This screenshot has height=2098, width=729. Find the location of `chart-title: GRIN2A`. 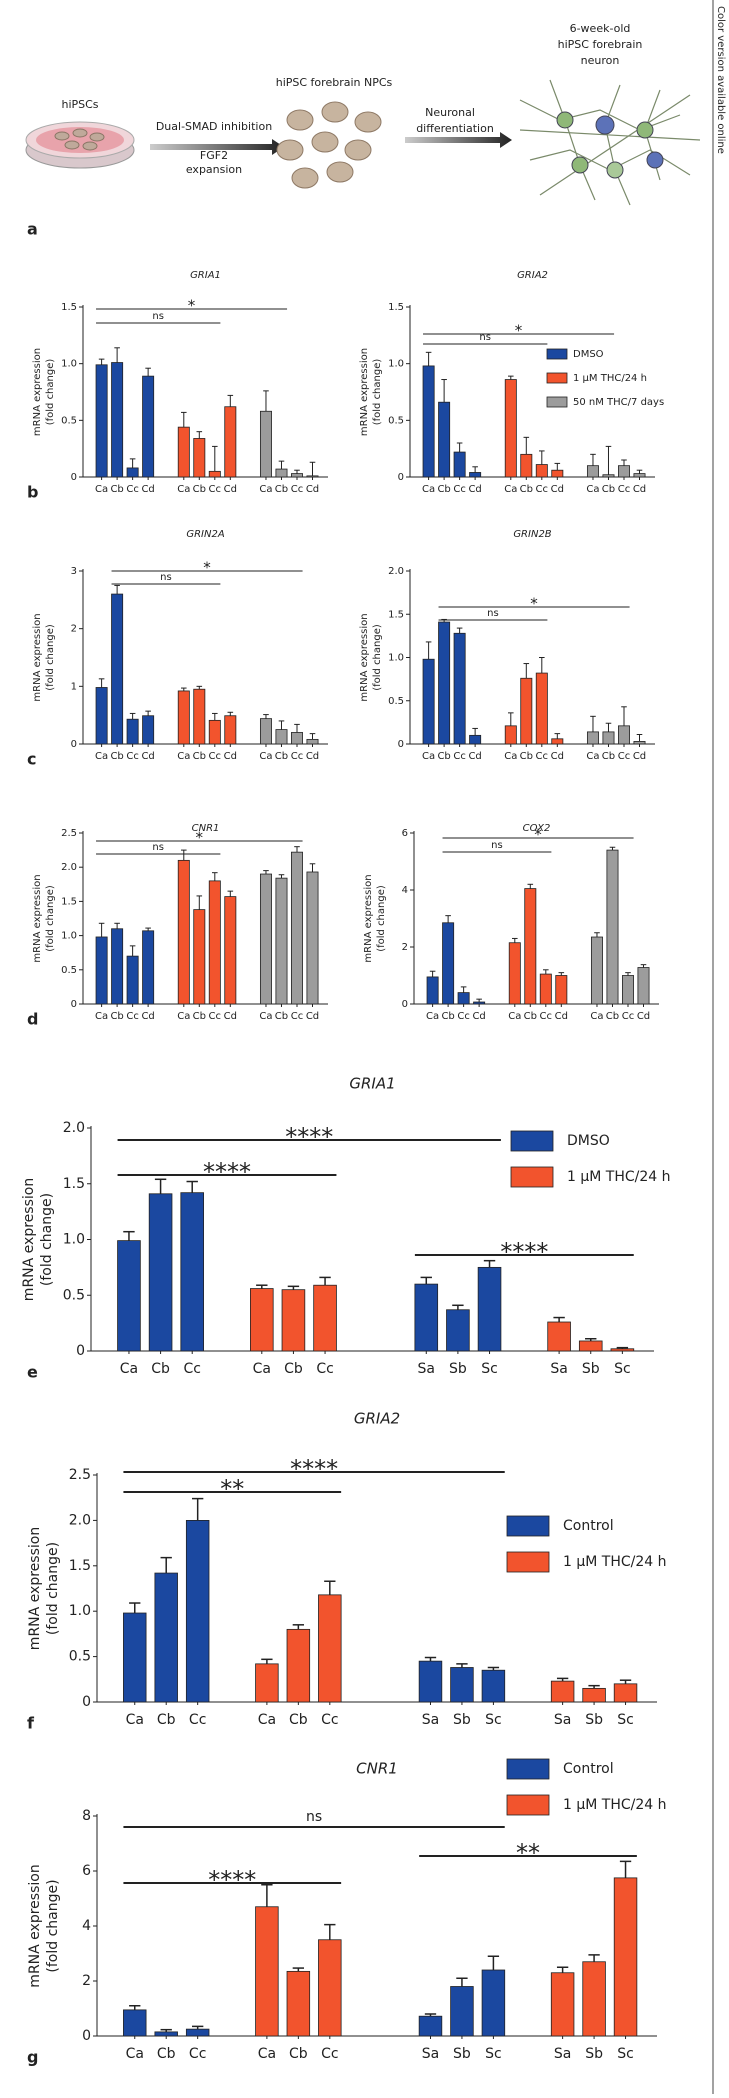

chart-title: GRIN2A is located at coordinates (205, 534).